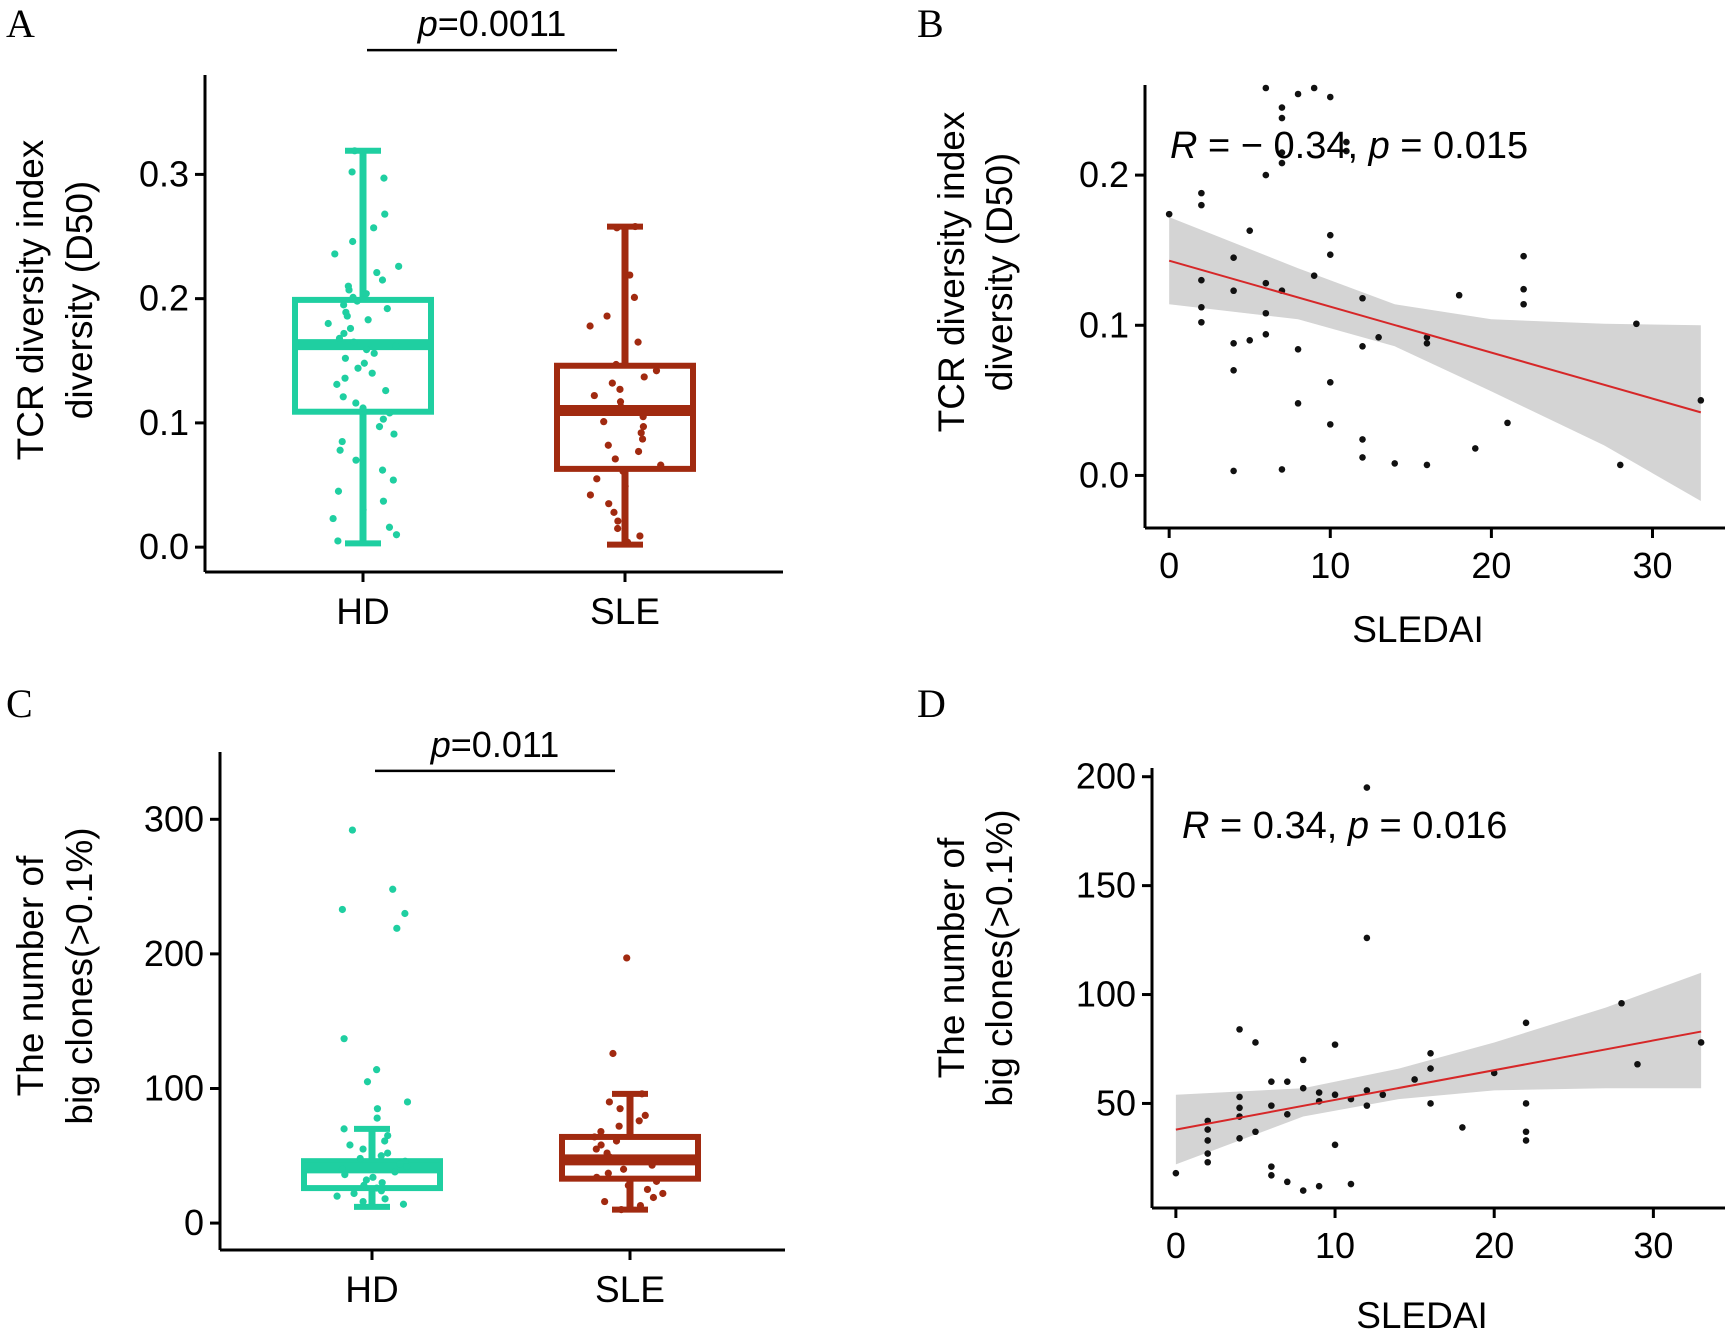  I want to click on panel-a-hd-box, so click(363, 355).